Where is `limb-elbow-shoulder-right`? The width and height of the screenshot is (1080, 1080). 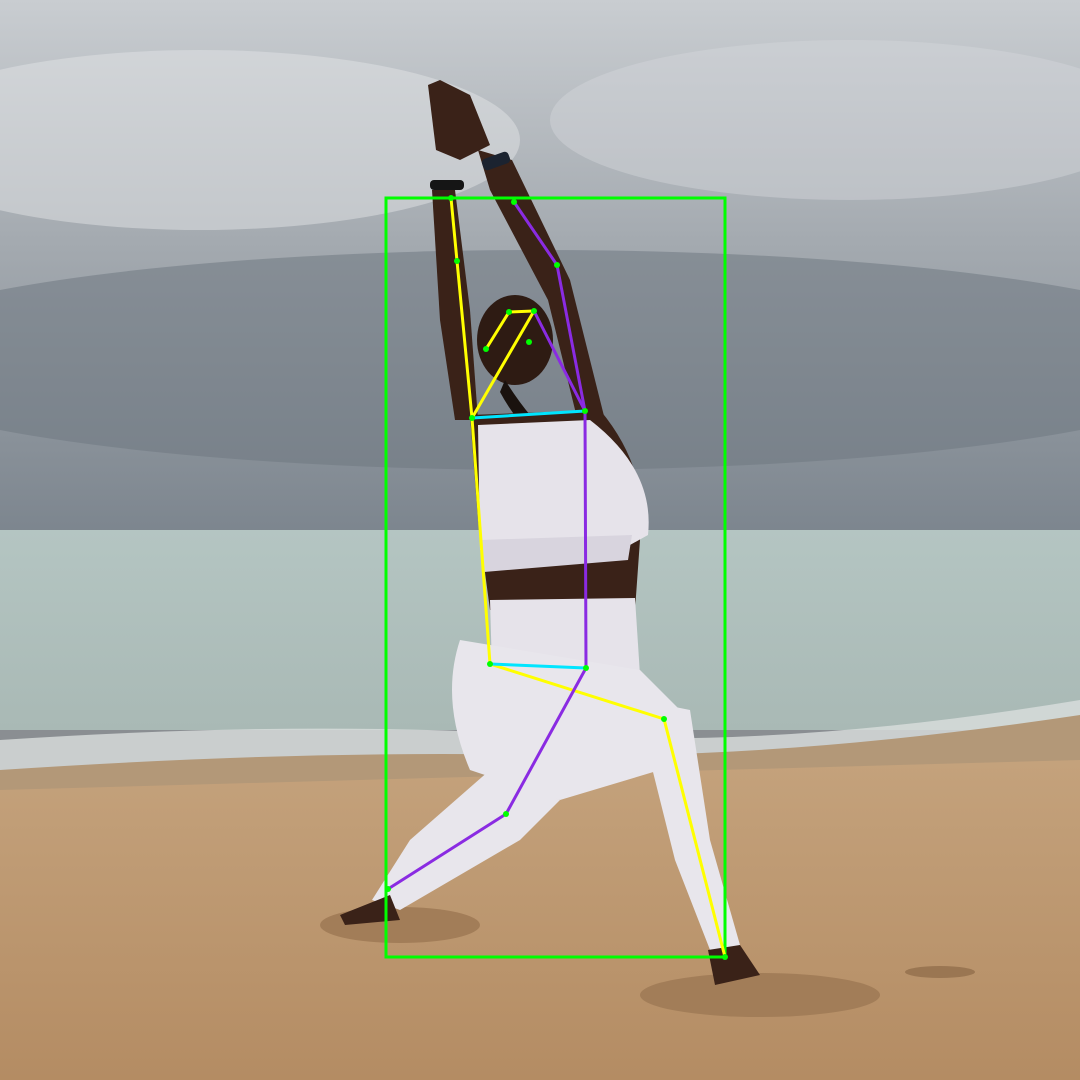
limb-elbow-shoulder-right is located at coordinates (571, 338).